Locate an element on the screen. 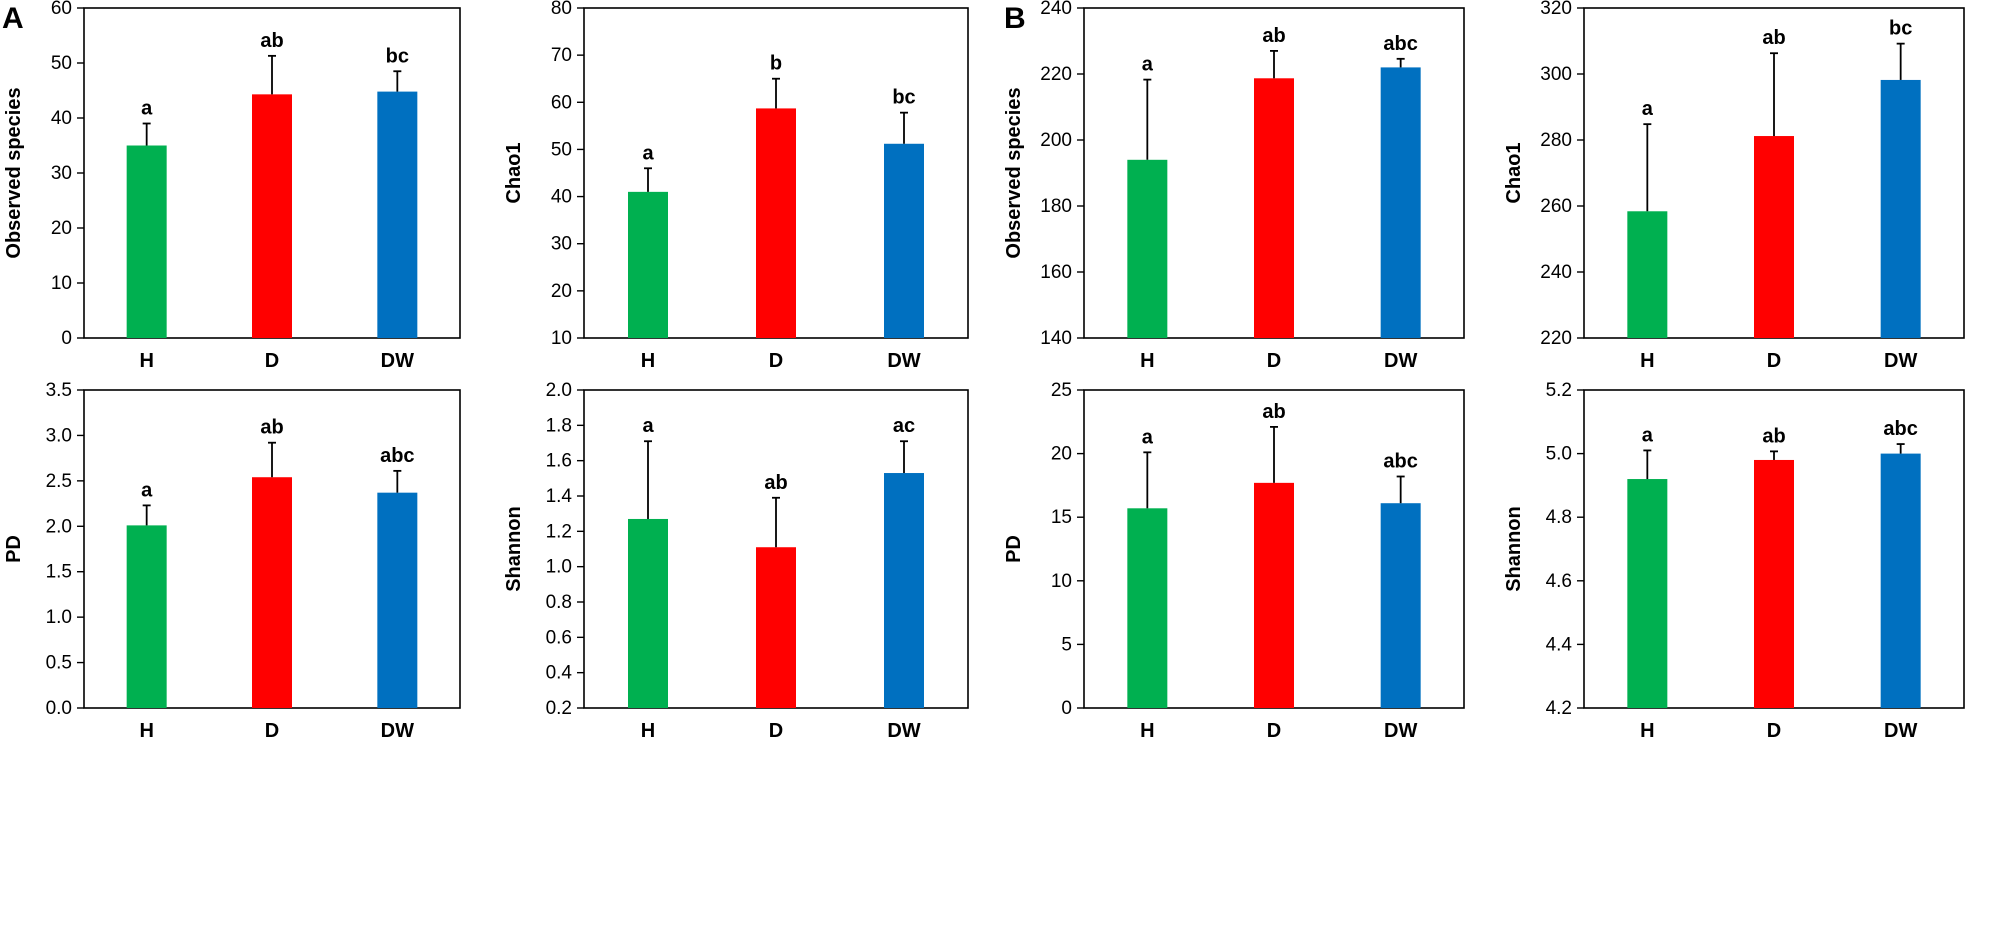 This screenshot has width=2000, height=944. y-tick-label: 4.6 is located at coordinates (1559, 581).